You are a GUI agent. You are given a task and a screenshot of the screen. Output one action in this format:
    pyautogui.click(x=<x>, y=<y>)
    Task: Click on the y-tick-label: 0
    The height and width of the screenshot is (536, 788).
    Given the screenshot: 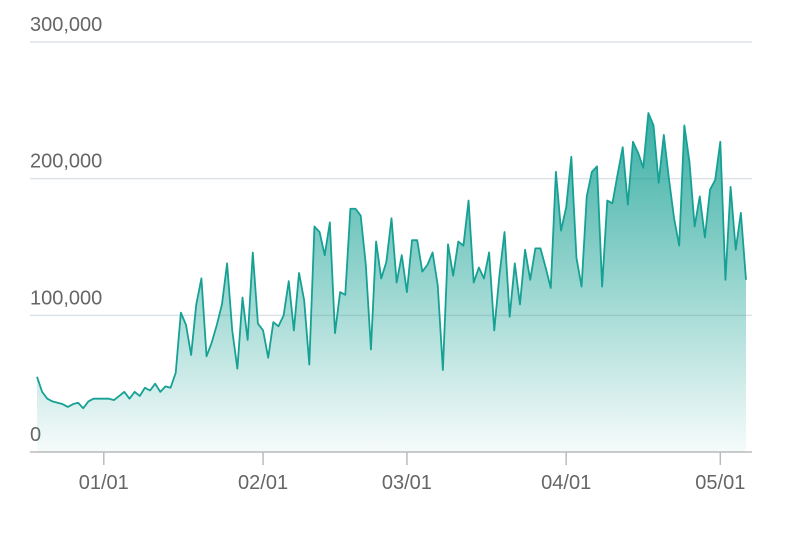 What is the action you would take?
    pyautogui.click(x=35, y=435)
    